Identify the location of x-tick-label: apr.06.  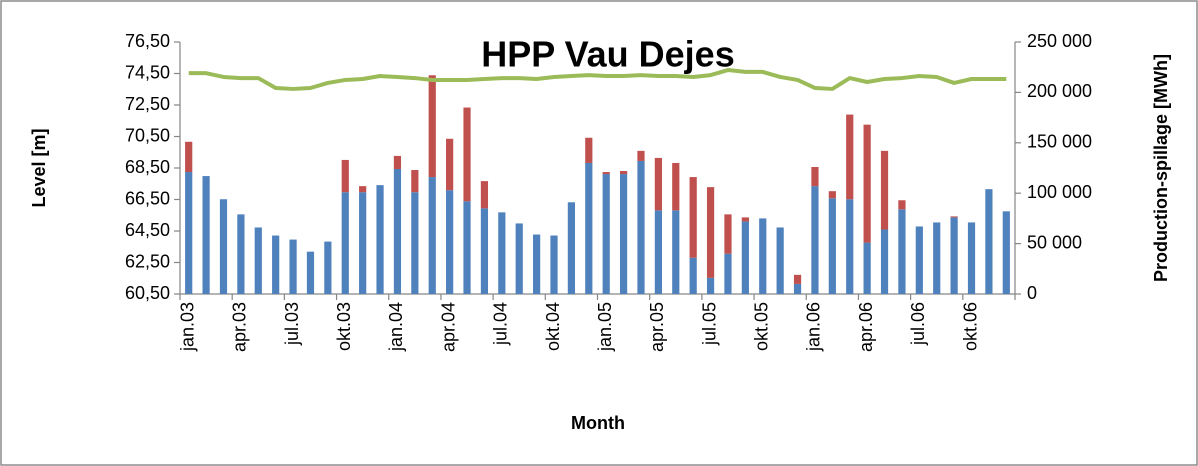
(866, 327).